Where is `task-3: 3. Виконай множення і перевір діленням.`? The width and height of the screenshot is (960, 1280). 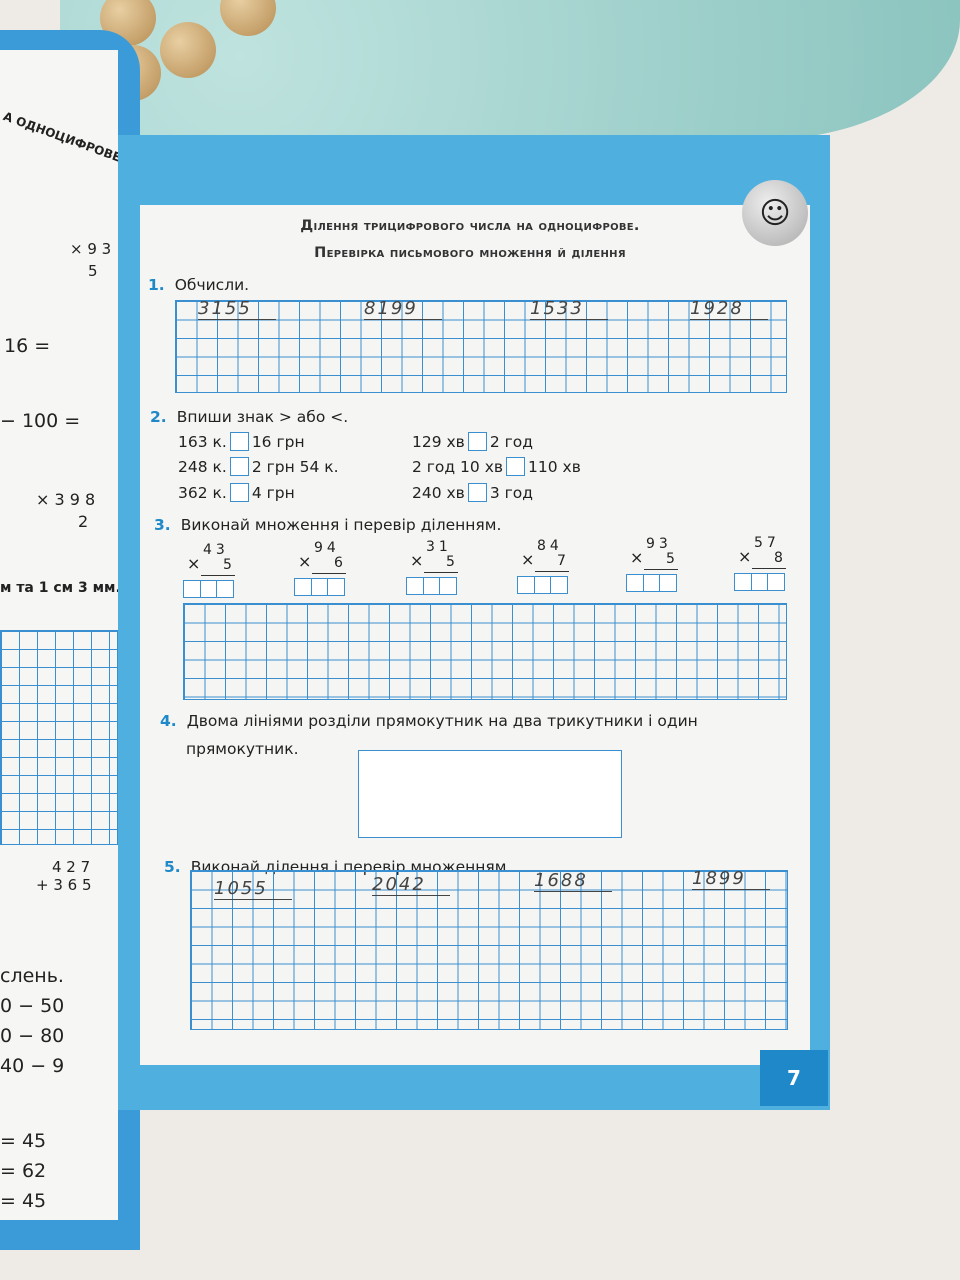
task-3: 3. Виконай множення і перевір діленням. is located at coordinates (328, 525).